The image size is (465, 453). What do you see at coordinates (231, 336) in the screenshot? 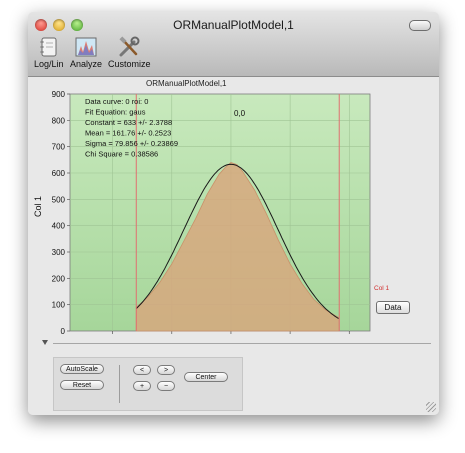
I see `x-tick-label: 400` at bounding box center [231, 336].